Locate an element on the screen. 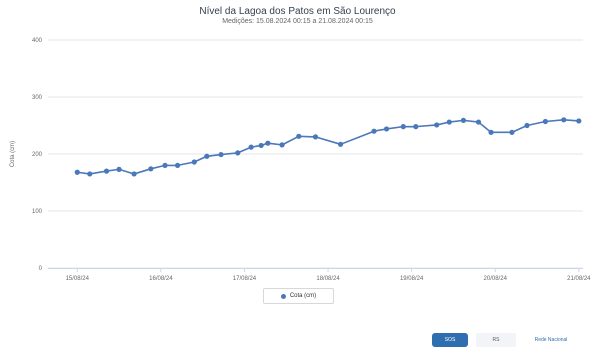 The image size is (595, 357). x-tick-label: 15/08/24 is located at coordinates (78, 279).